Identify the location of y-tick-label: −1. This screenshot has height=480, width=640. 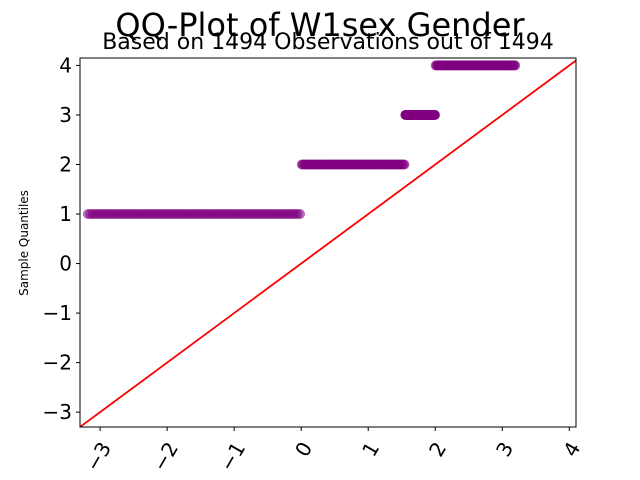
(57, 313).